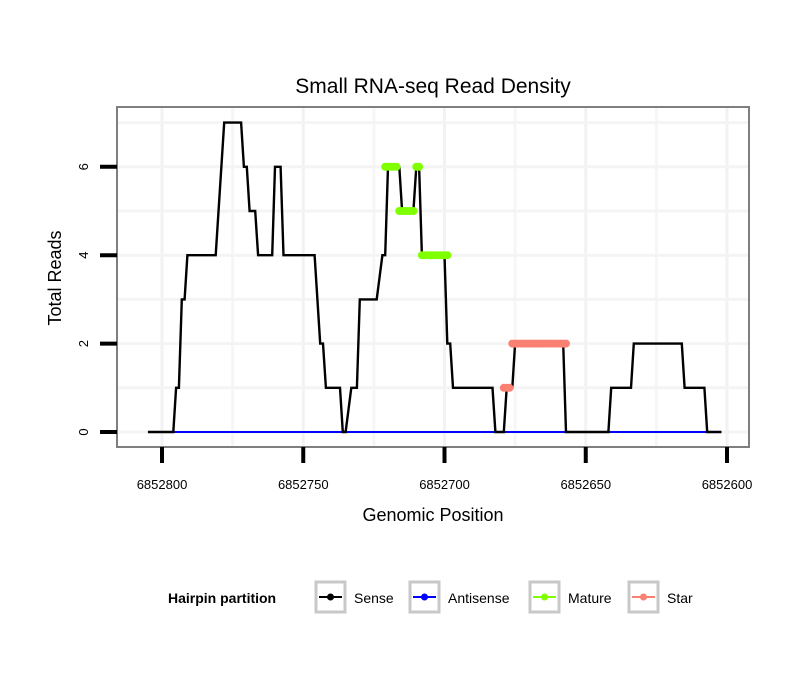 The width and height of the screenshot is (810, 690). What do you see at coordinates (83, 343) in the screenshot?
I see `y-tick-label: 2` at bounding box center [83, 343].